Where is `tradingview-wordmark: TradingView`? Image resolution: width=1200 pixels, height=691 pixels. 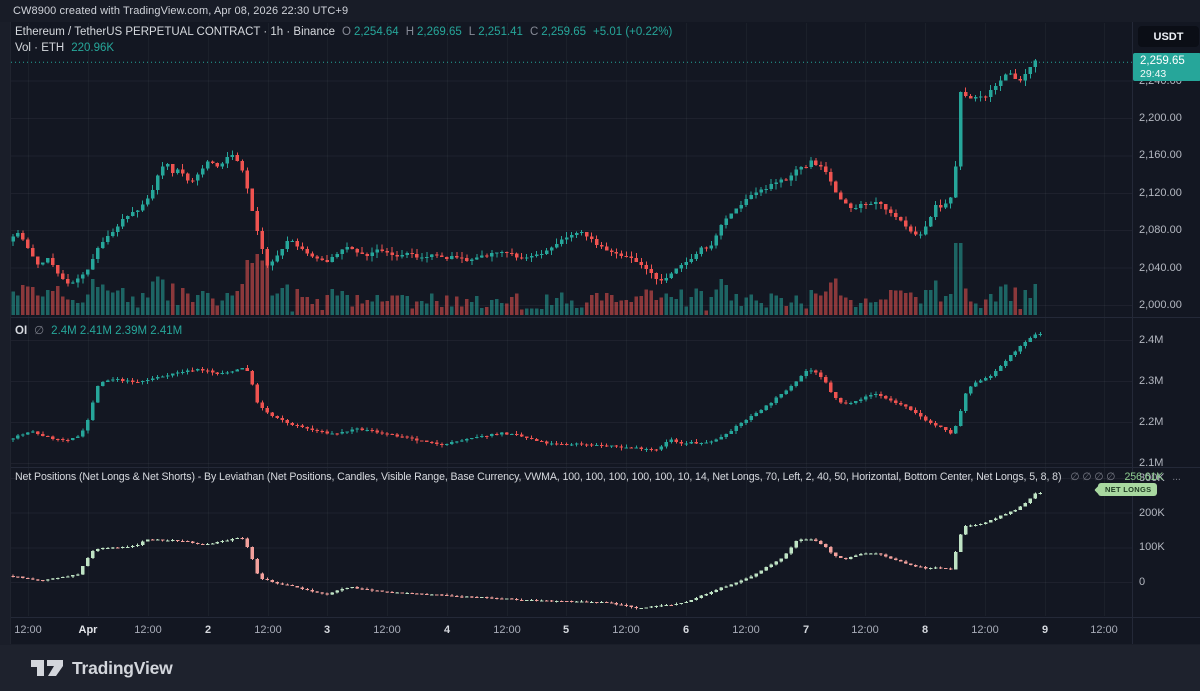
tradingview-wordmark: TradingView is located at coordinates (122, 667).